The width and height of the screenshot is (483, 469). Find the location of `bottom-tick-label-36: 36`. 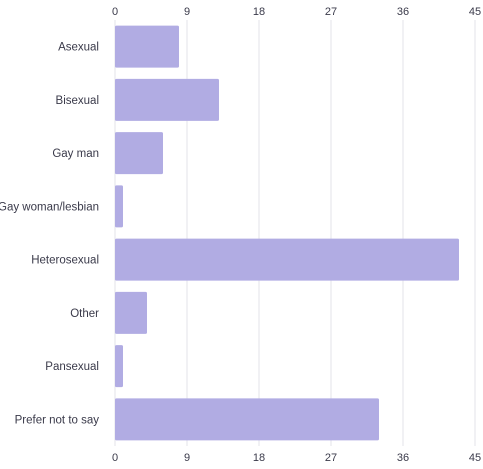

bottom-tick-label-36: 36 is located at coordinates (403, 458).